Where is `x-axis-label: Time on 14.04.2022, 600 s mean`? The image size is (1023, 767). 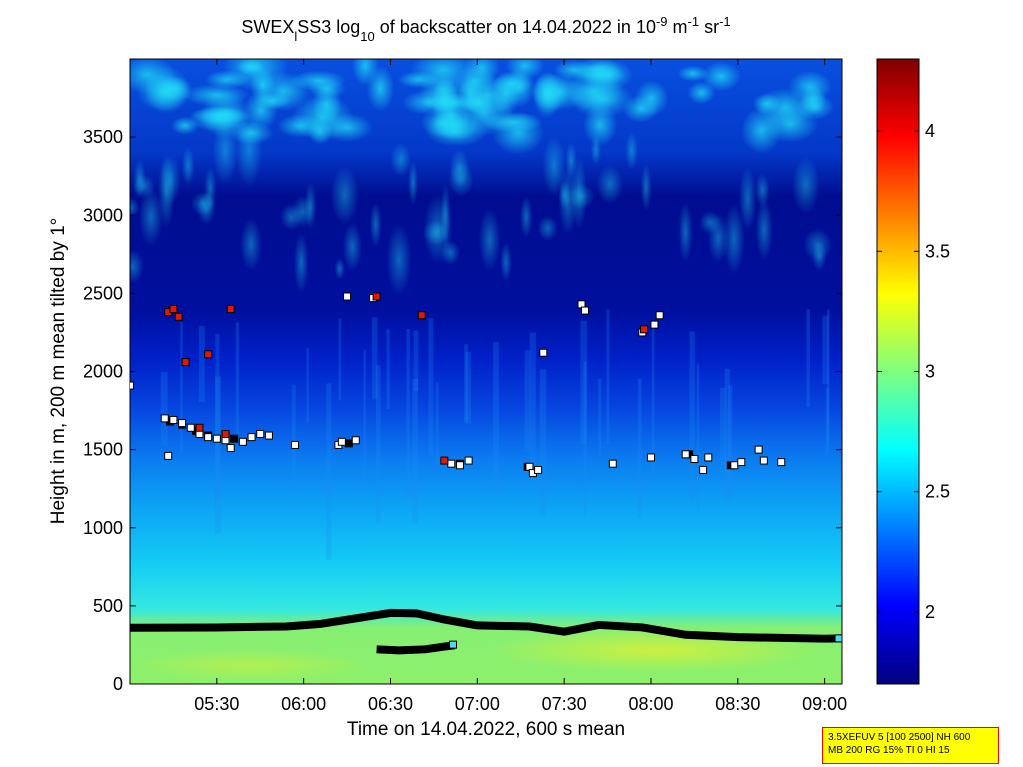 x-axis-label: Time on 14.04.2022, 600 s mean is located at coordinates (486, 729).